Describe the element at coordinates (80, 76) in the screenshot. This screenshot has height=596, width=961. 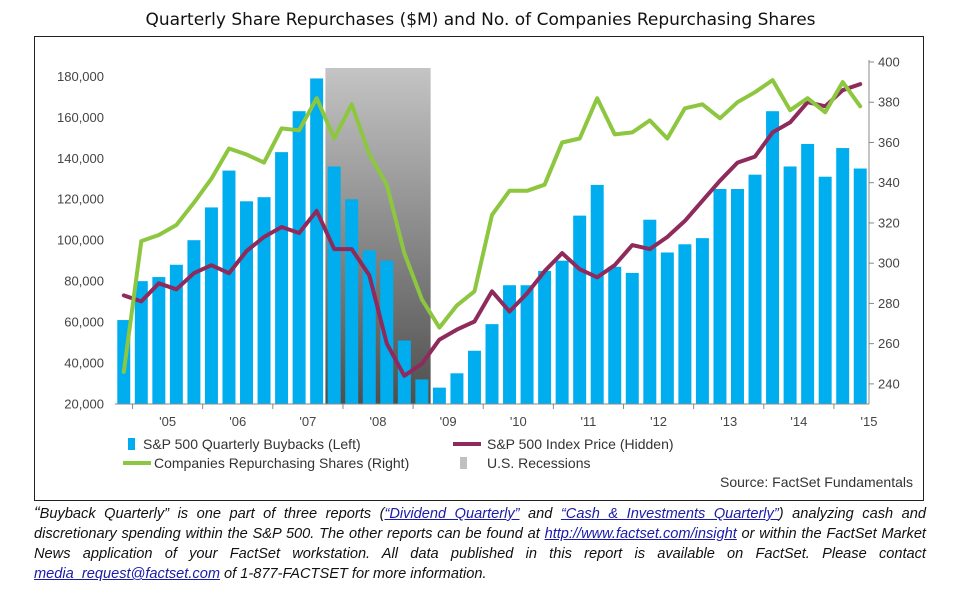
I see `y-left-tick-label: 180,000` at that location.